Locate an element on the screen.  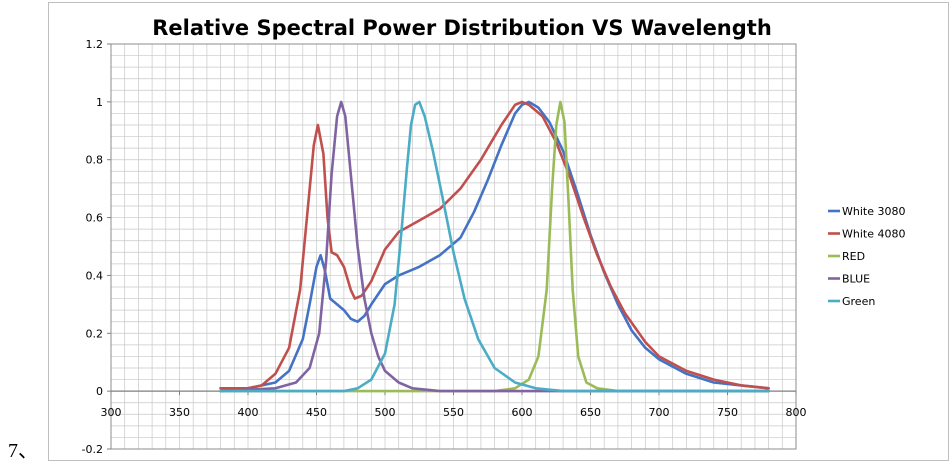
y-tick-label: -0.2 is located at coordinates (92, 449).